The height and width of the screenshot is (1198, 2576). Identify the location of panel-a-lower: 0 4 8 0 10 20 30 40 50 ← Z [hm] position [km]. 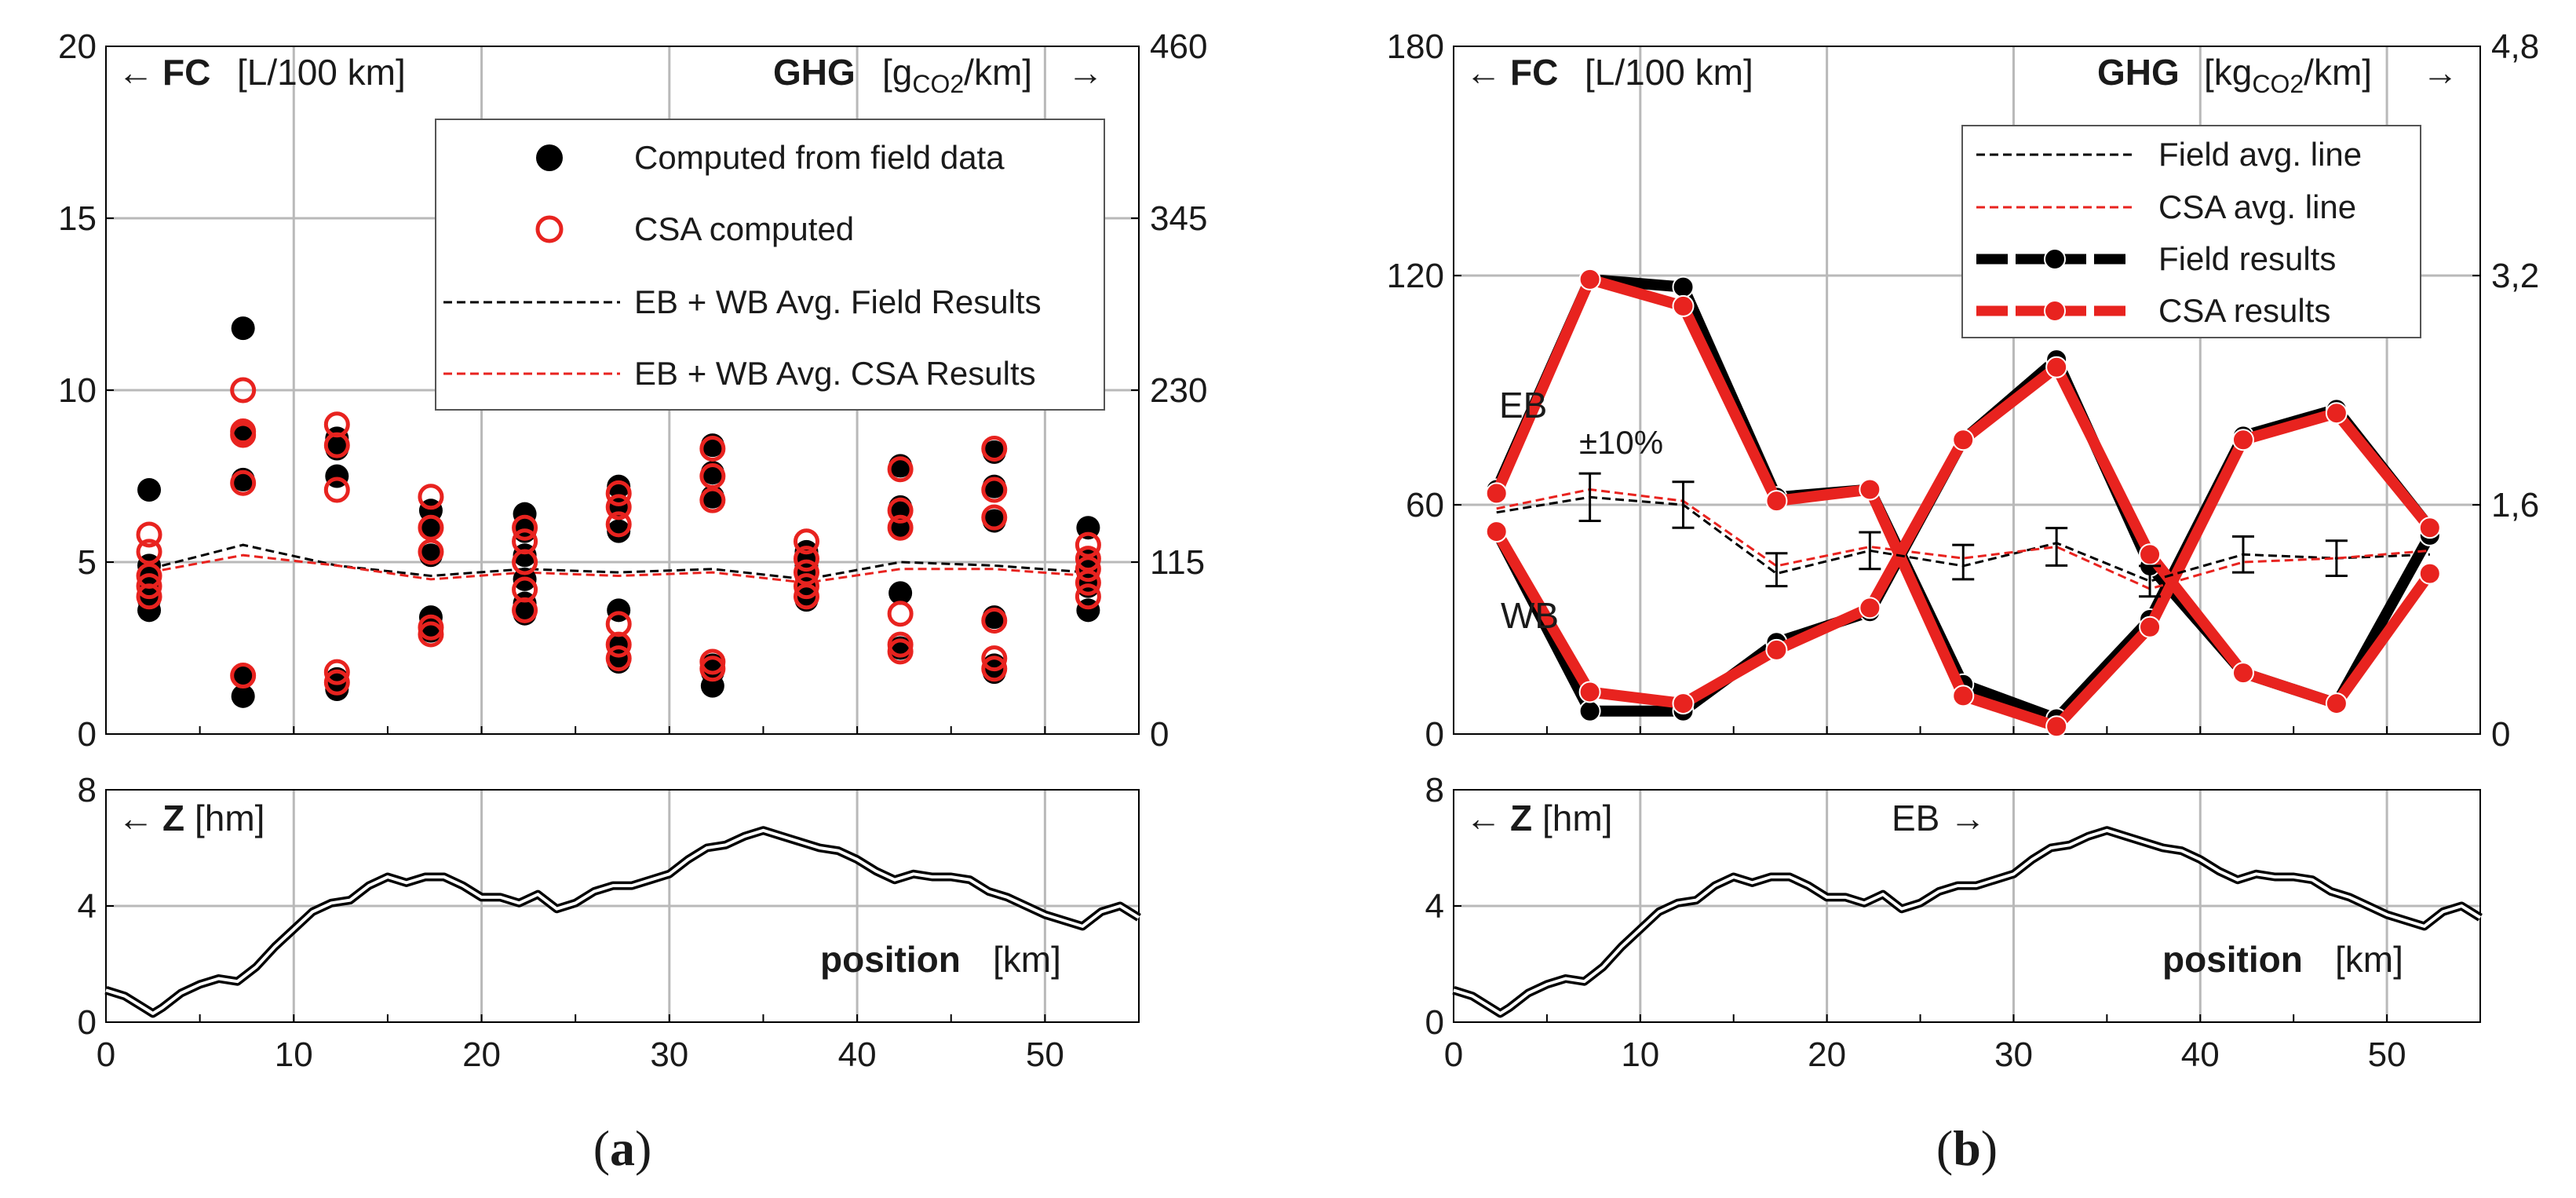
(609, 922).